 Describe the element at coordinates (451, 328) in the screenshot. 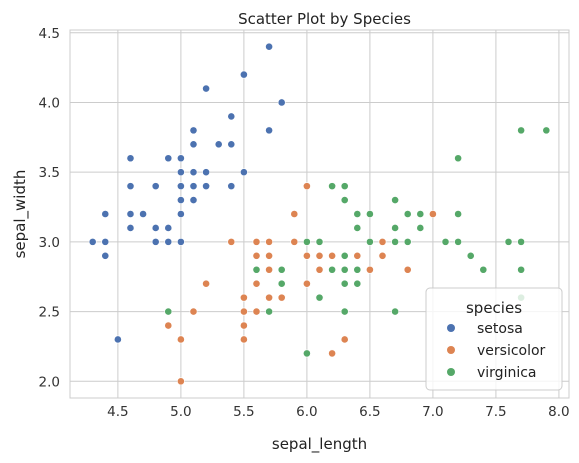

I see `legend-marker-setosa` at that location.